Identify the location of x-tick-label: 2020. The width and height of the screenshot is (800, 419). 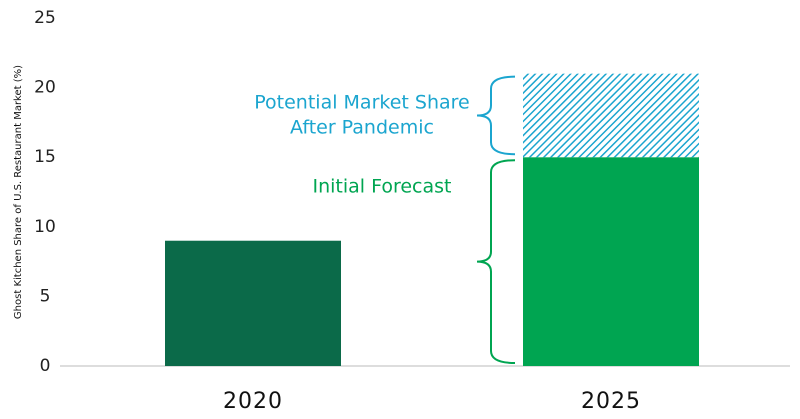
(253, 401).